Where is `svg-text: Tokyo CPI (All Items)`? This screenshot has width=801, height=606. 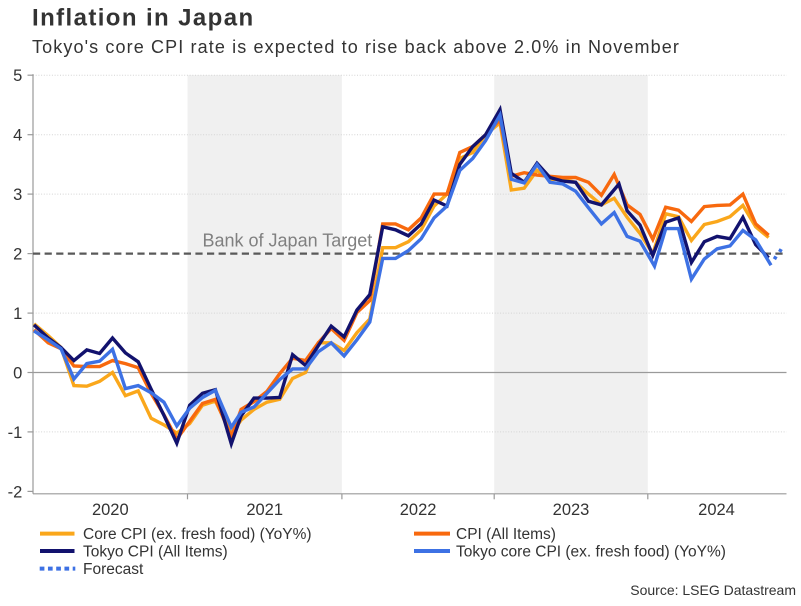 svg-text: Tokyo CPI (All Items) is located at coordinates (155, 552).